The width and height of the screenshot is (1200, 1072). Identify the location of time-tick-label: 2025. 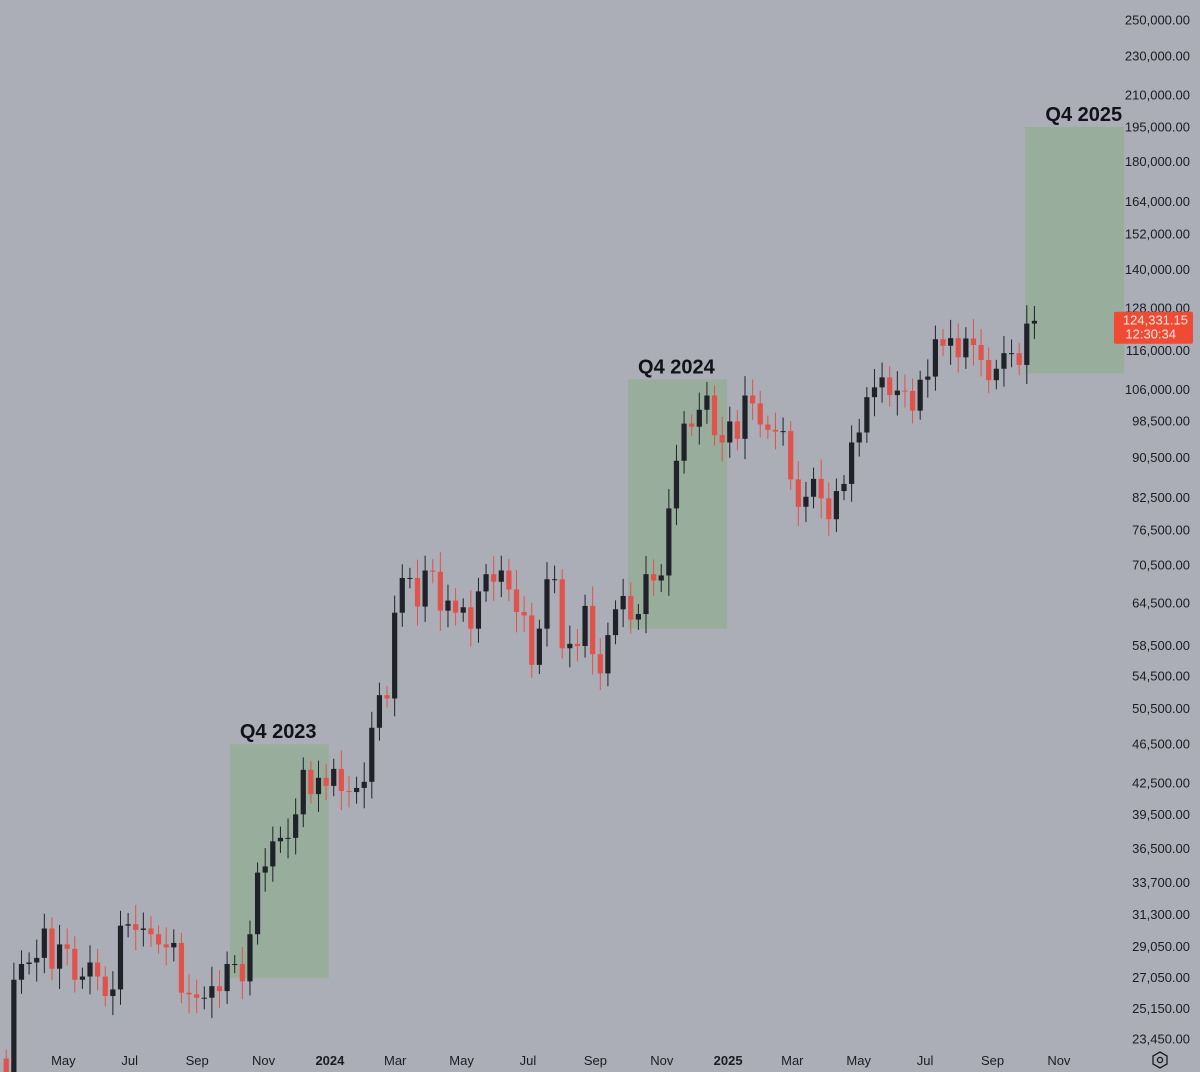
(728, 1060).